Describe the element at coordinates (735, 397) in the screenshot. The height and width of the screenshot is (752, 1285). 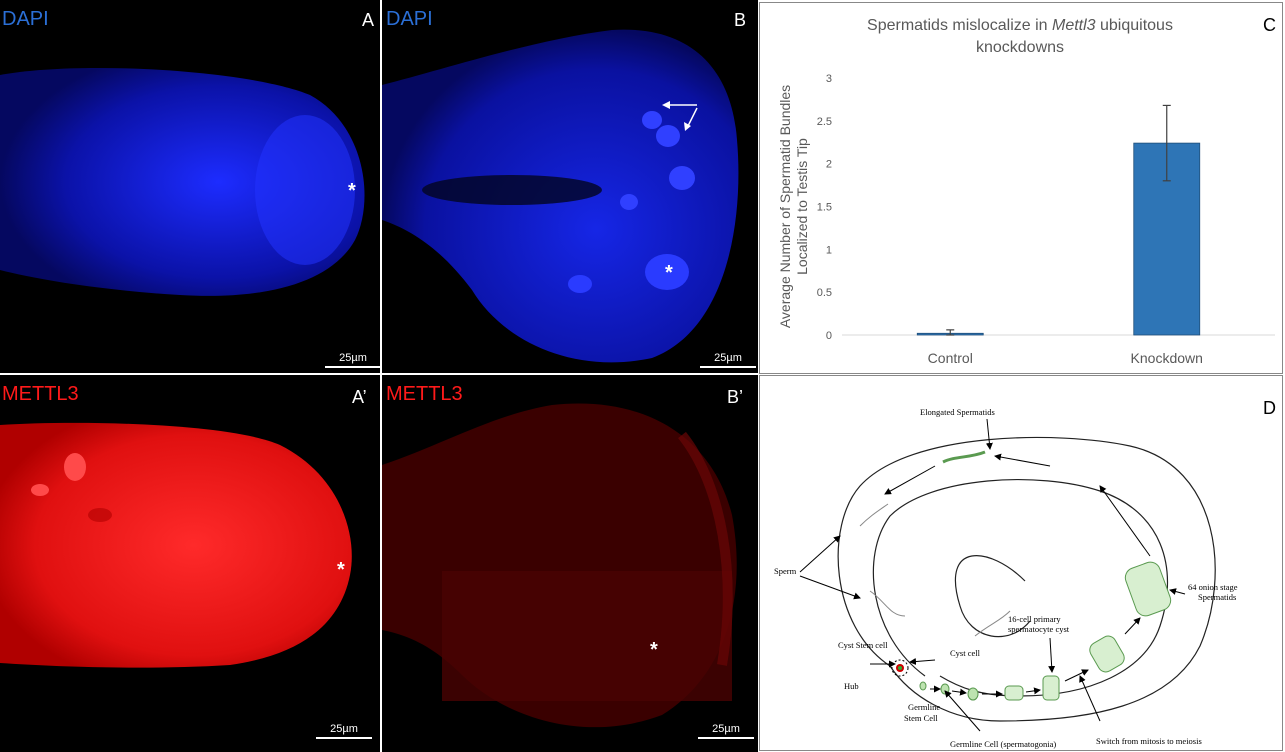
I see `panel-b-prime-letter: B’` at that location.